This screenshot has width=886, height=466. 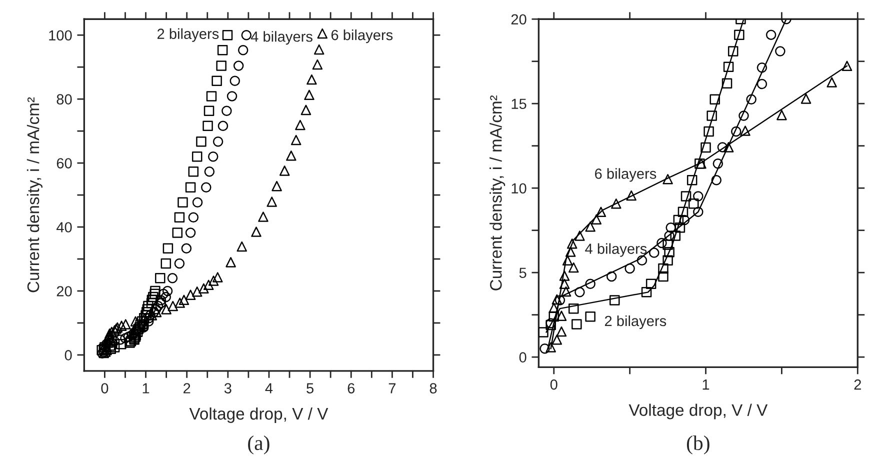 What do you see at coordinates (522, 273) in the screenshot?
I see `y-tick-label: 5` at bounding box center [522, 273].